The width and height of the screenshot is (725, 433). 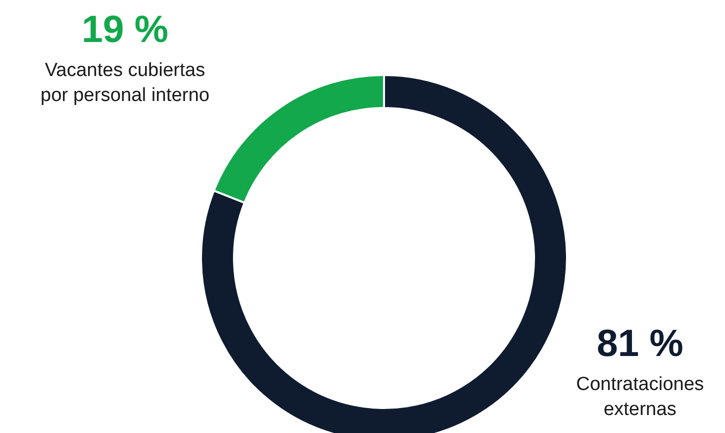 I want to click on data-label: 19 %, so click(x=125, y=30).